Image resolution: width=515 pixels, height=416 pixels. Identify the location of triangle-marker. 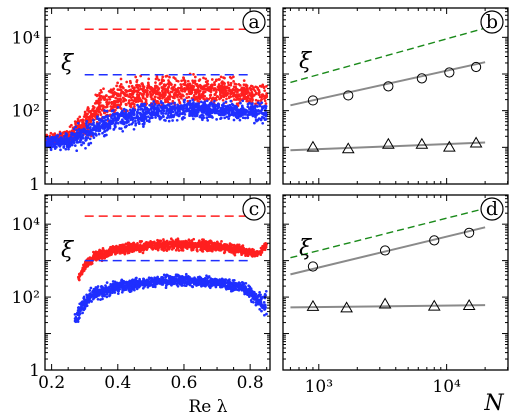
(449, 146).